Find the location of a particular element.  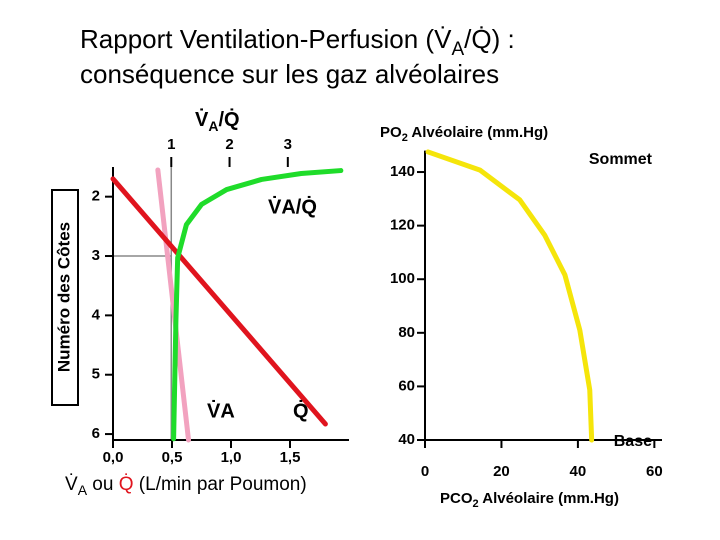

y-axis-label: PO2 Alvéolaire (mm.Hg) is located at coordinates (464, 134).